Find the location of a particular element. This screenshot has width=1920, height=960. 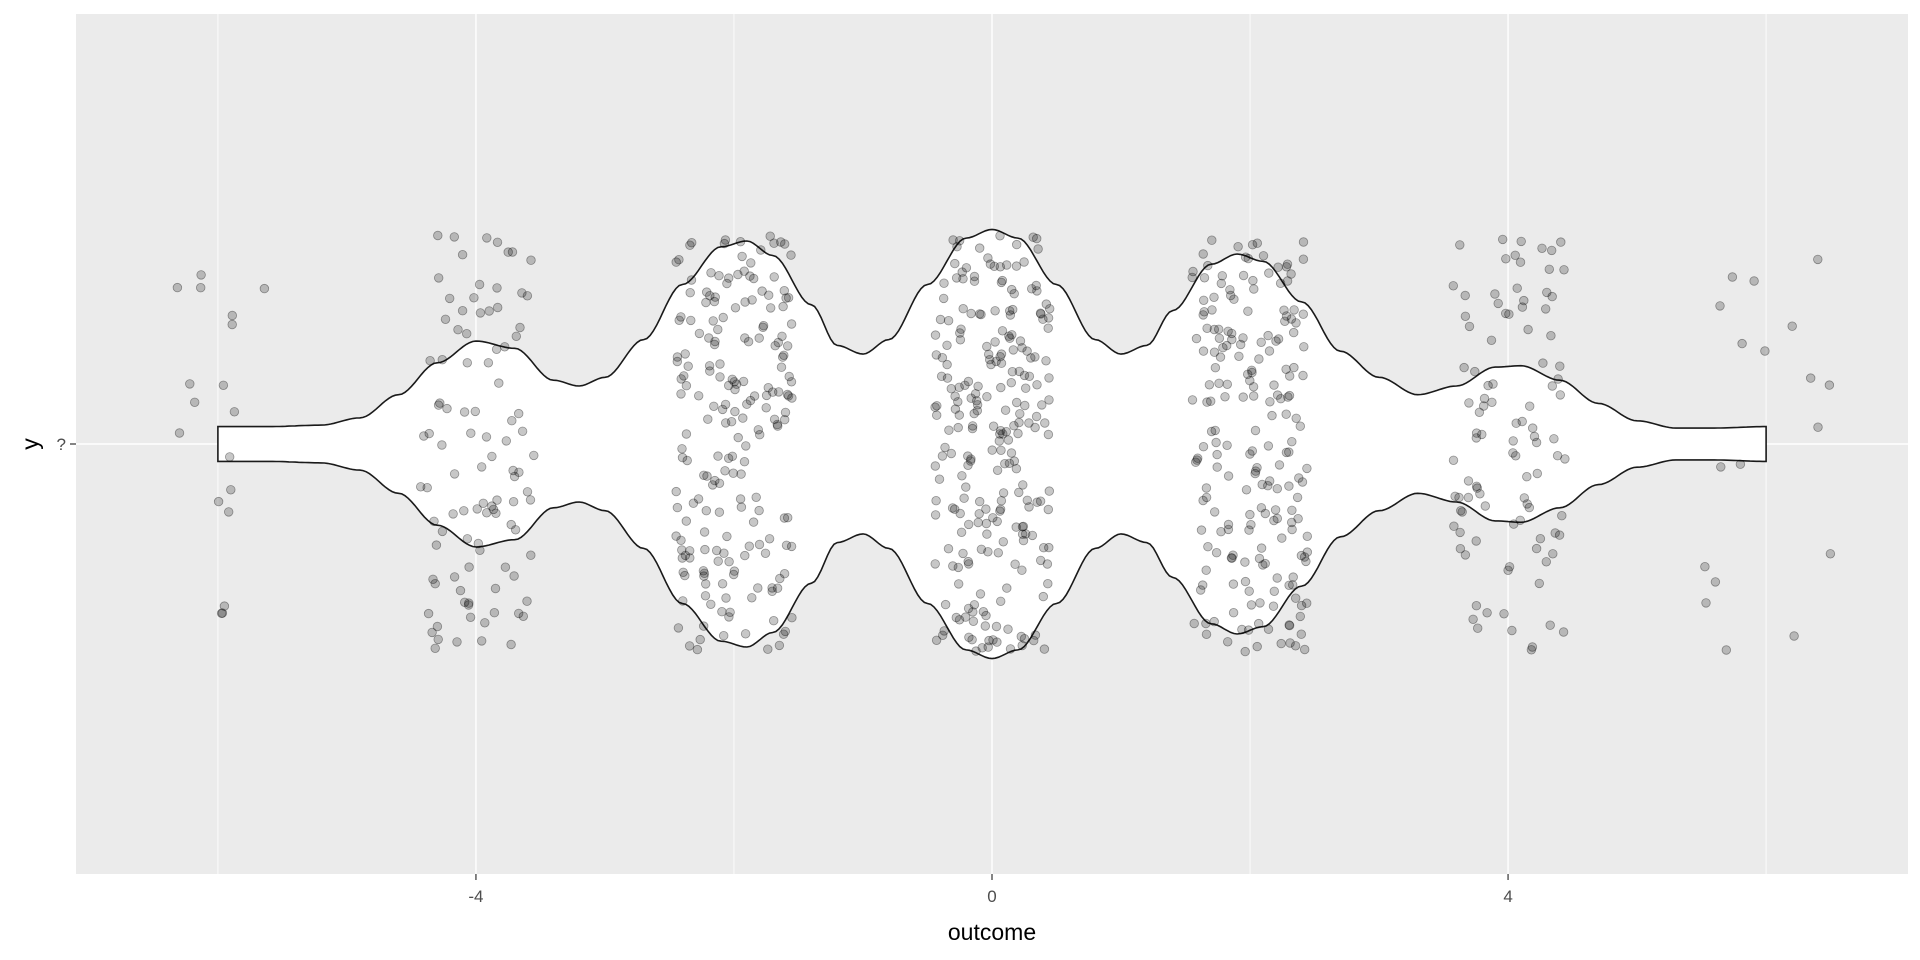

y-axis-ticks: ? is located at coordinates (66, 444).